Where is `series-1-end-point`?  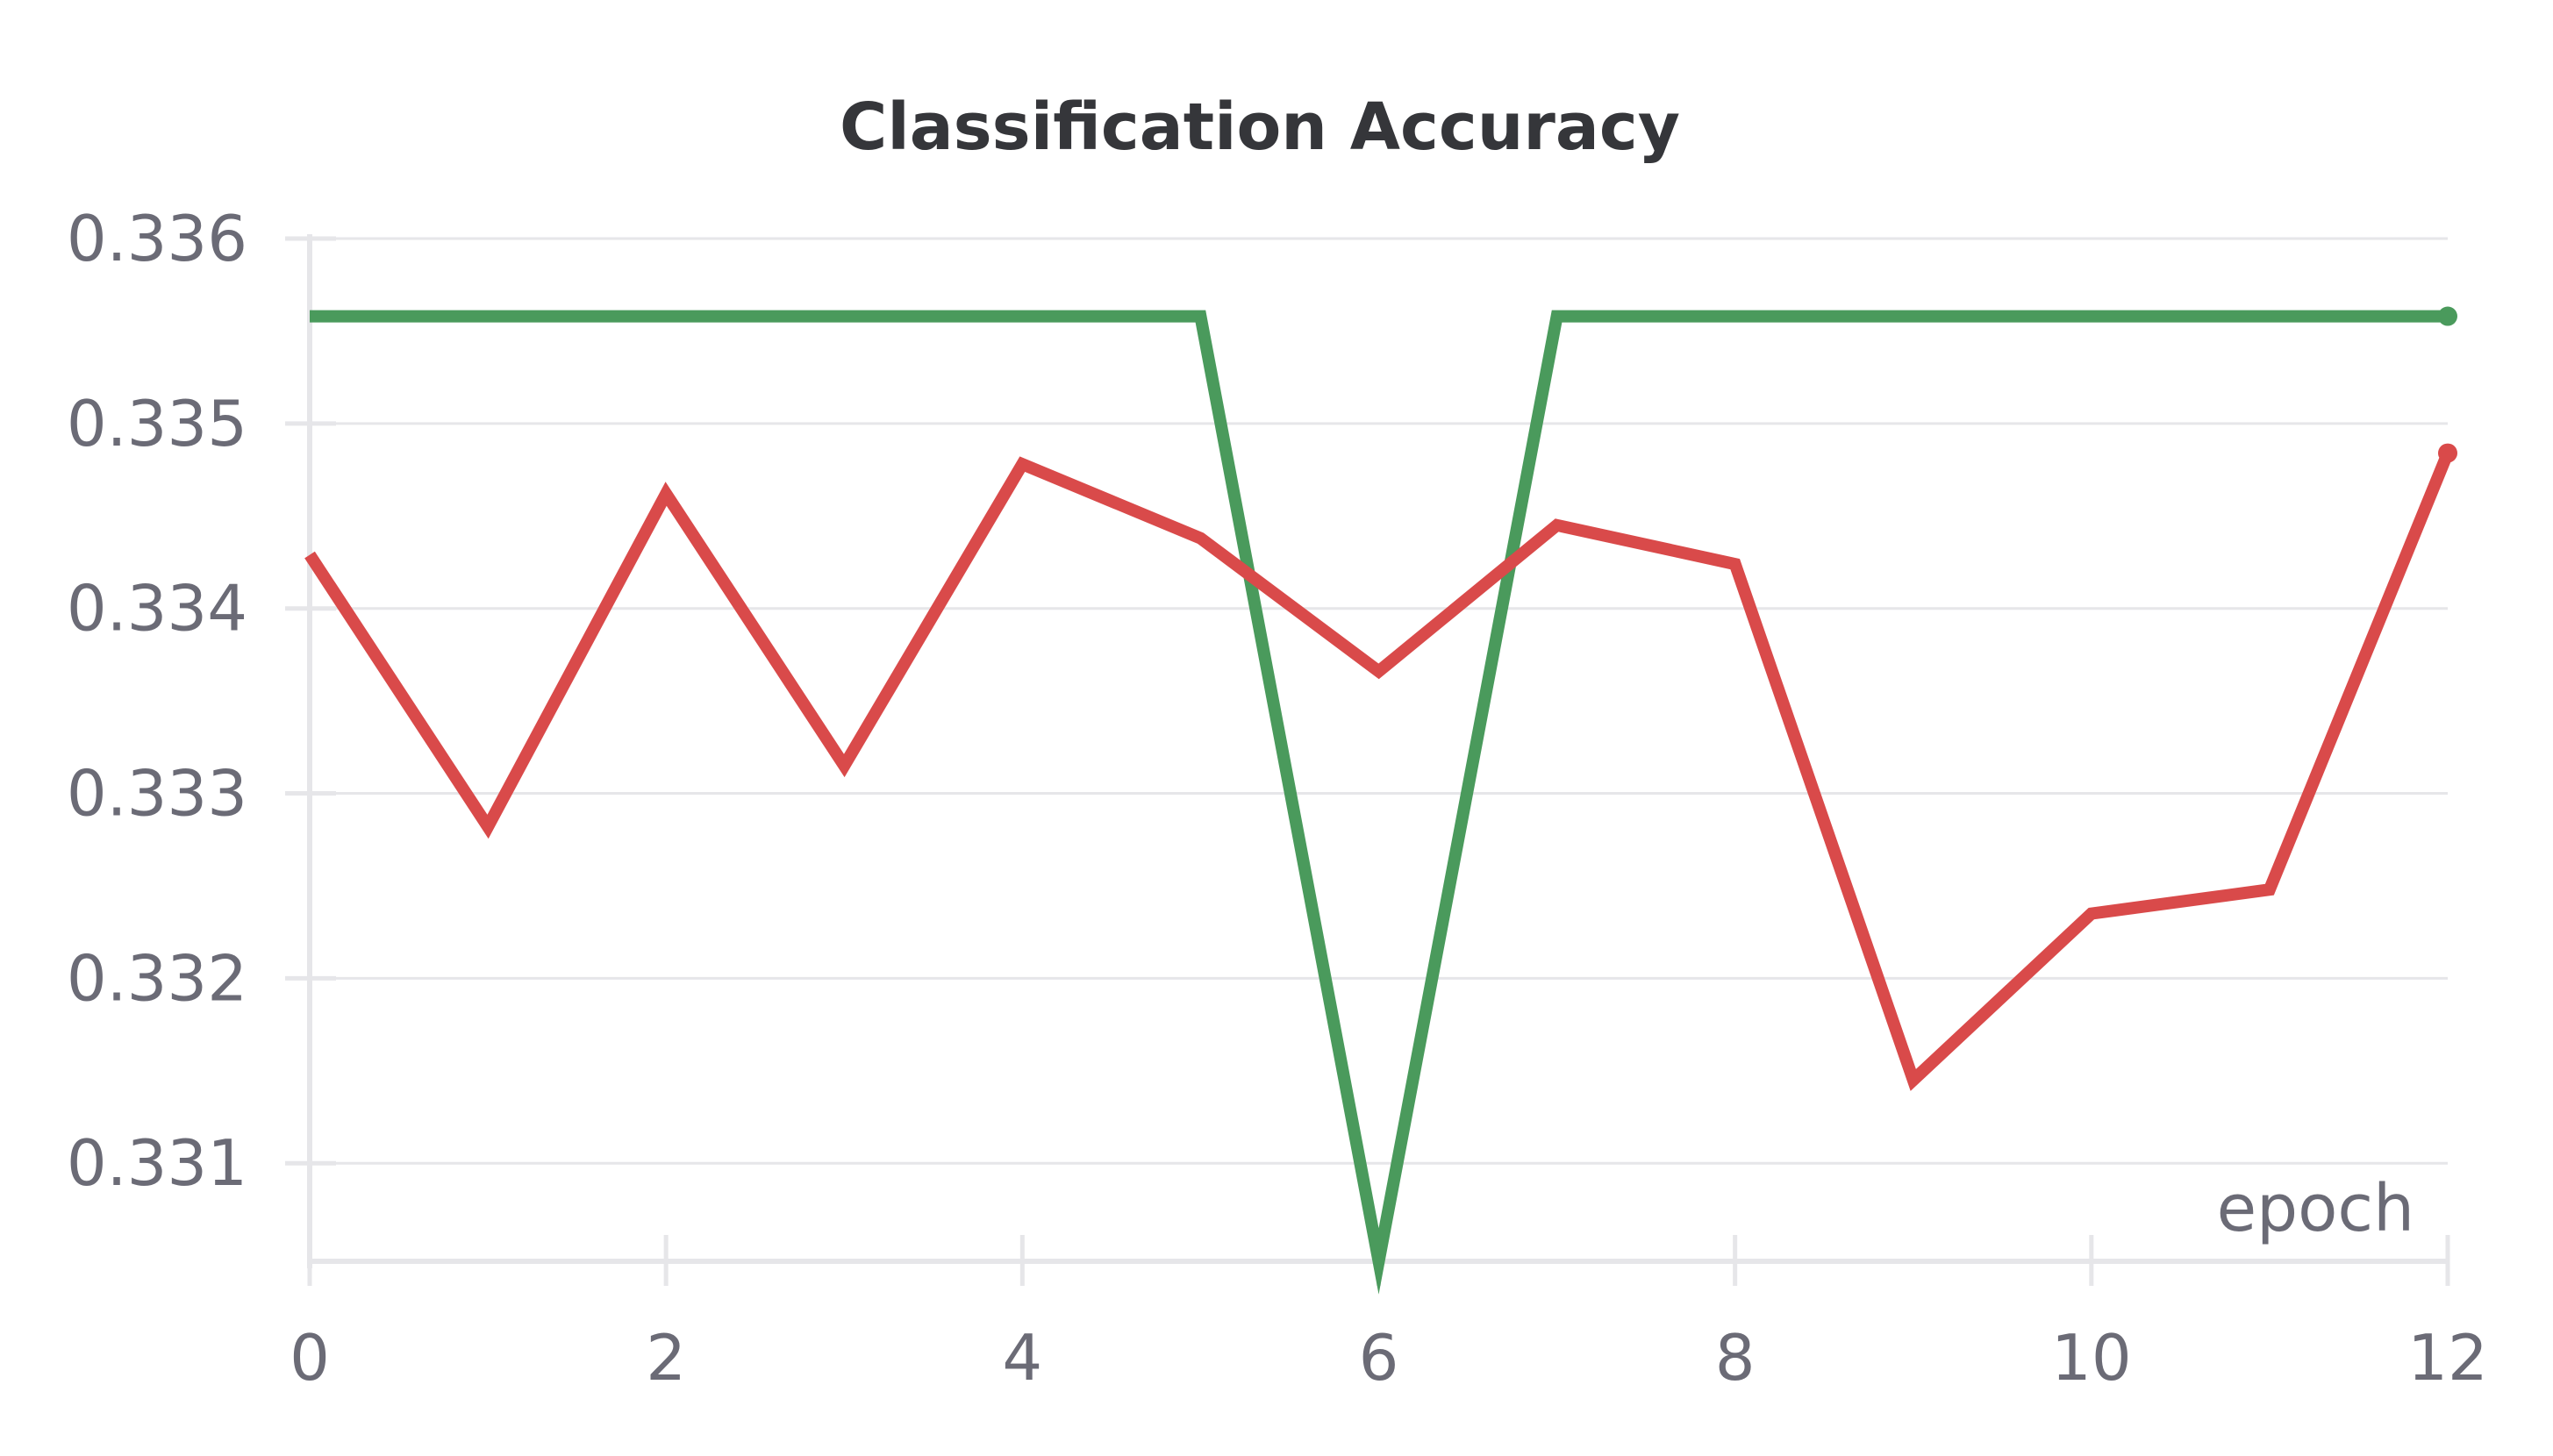 series-1-end-point is located at coordinates (2447, 316).